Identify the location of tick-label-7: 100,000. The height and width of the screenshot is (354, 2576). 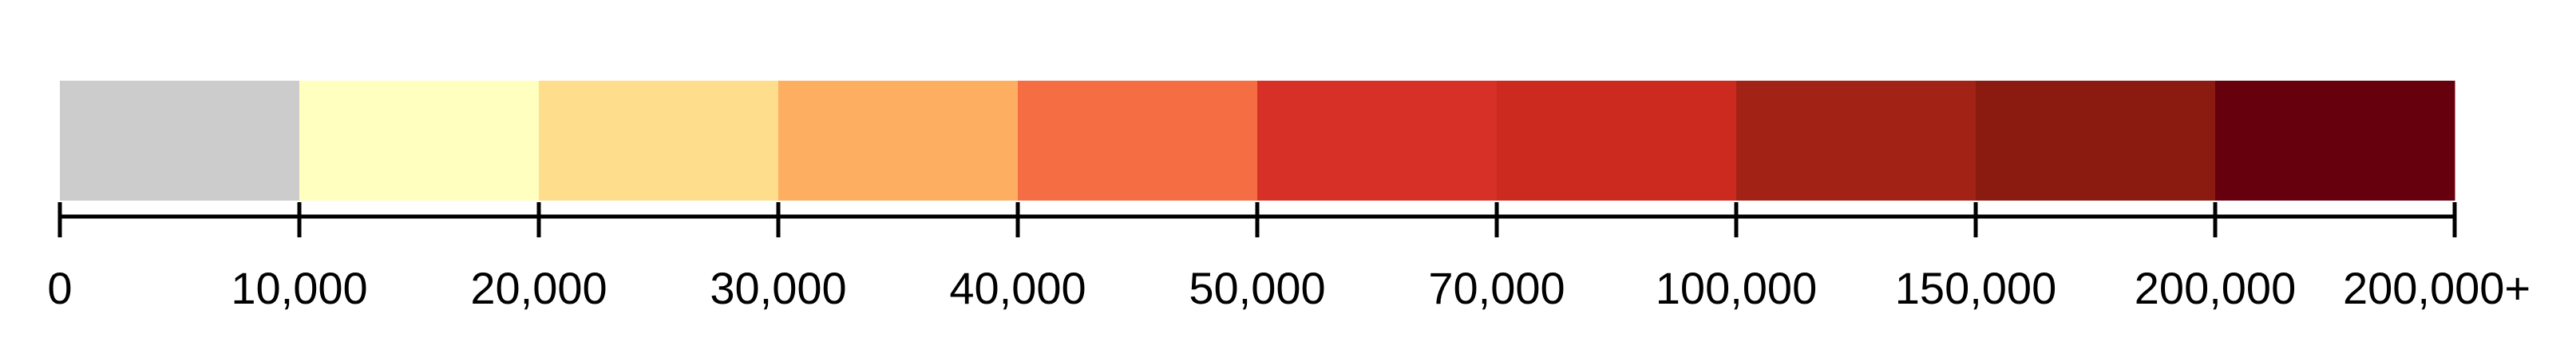
(1736, 288).